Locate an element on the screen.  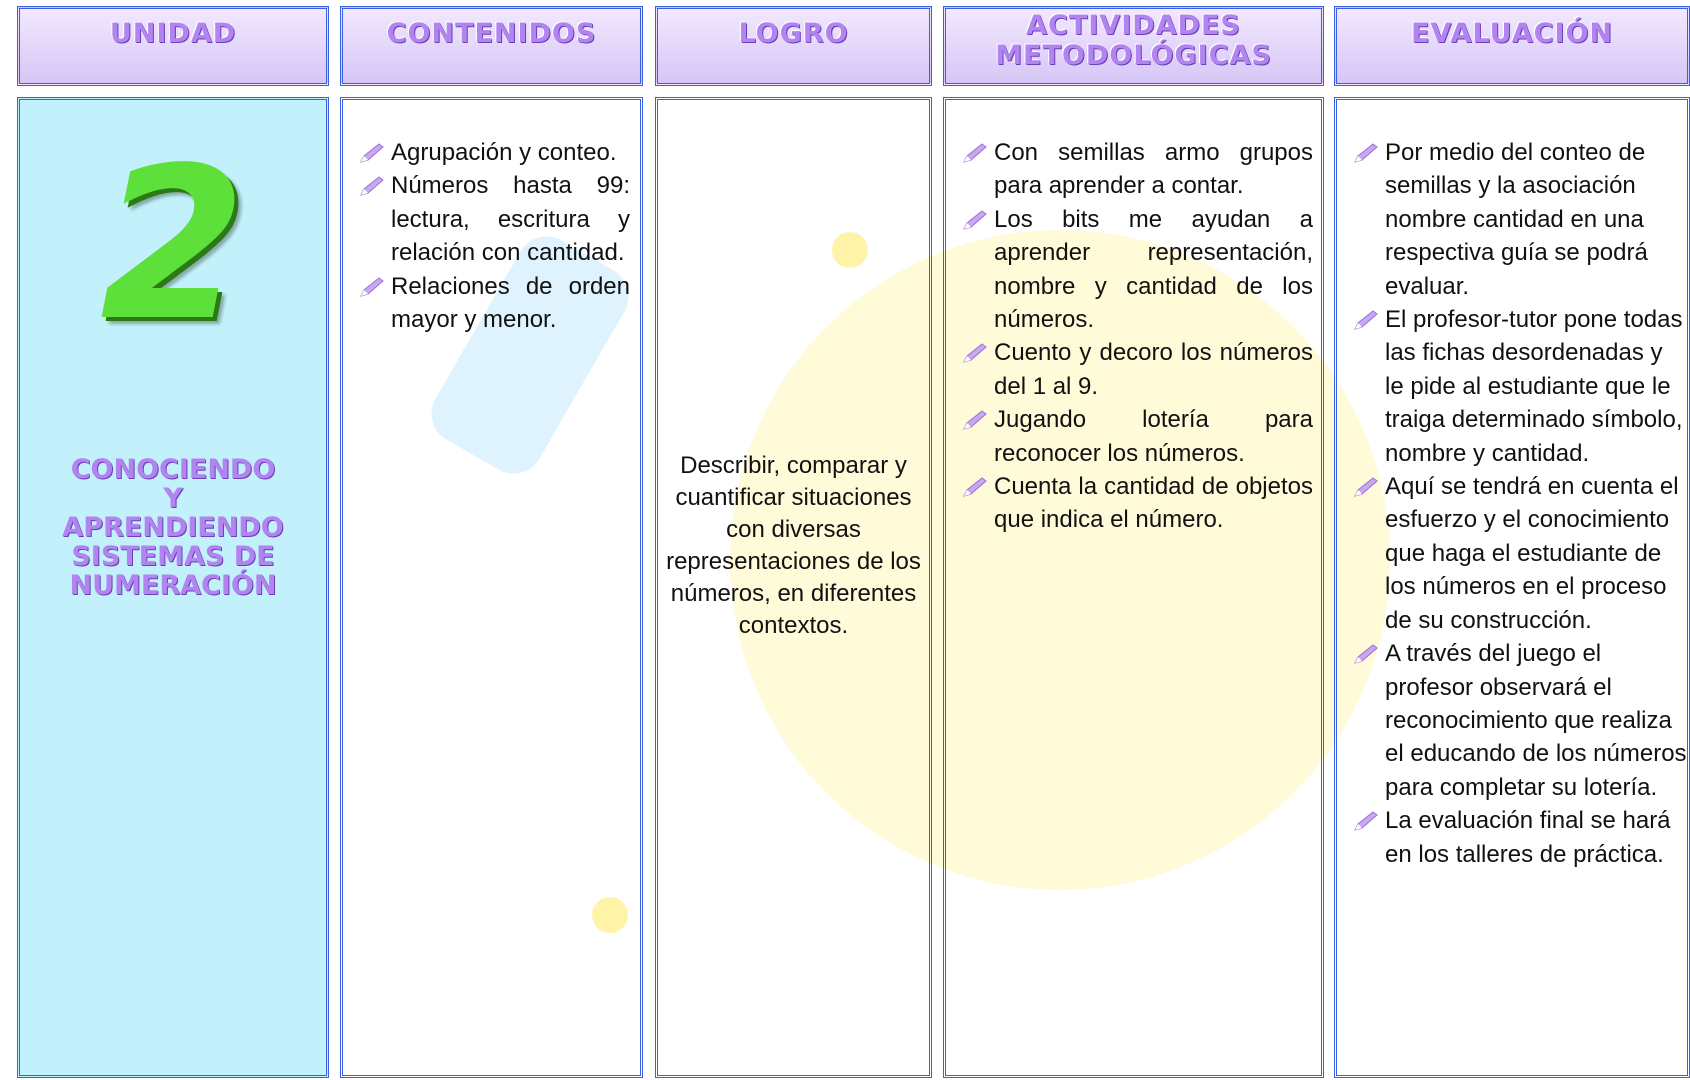
header-cell: EVALUACIÓN is located at coordinates (1512, 46).